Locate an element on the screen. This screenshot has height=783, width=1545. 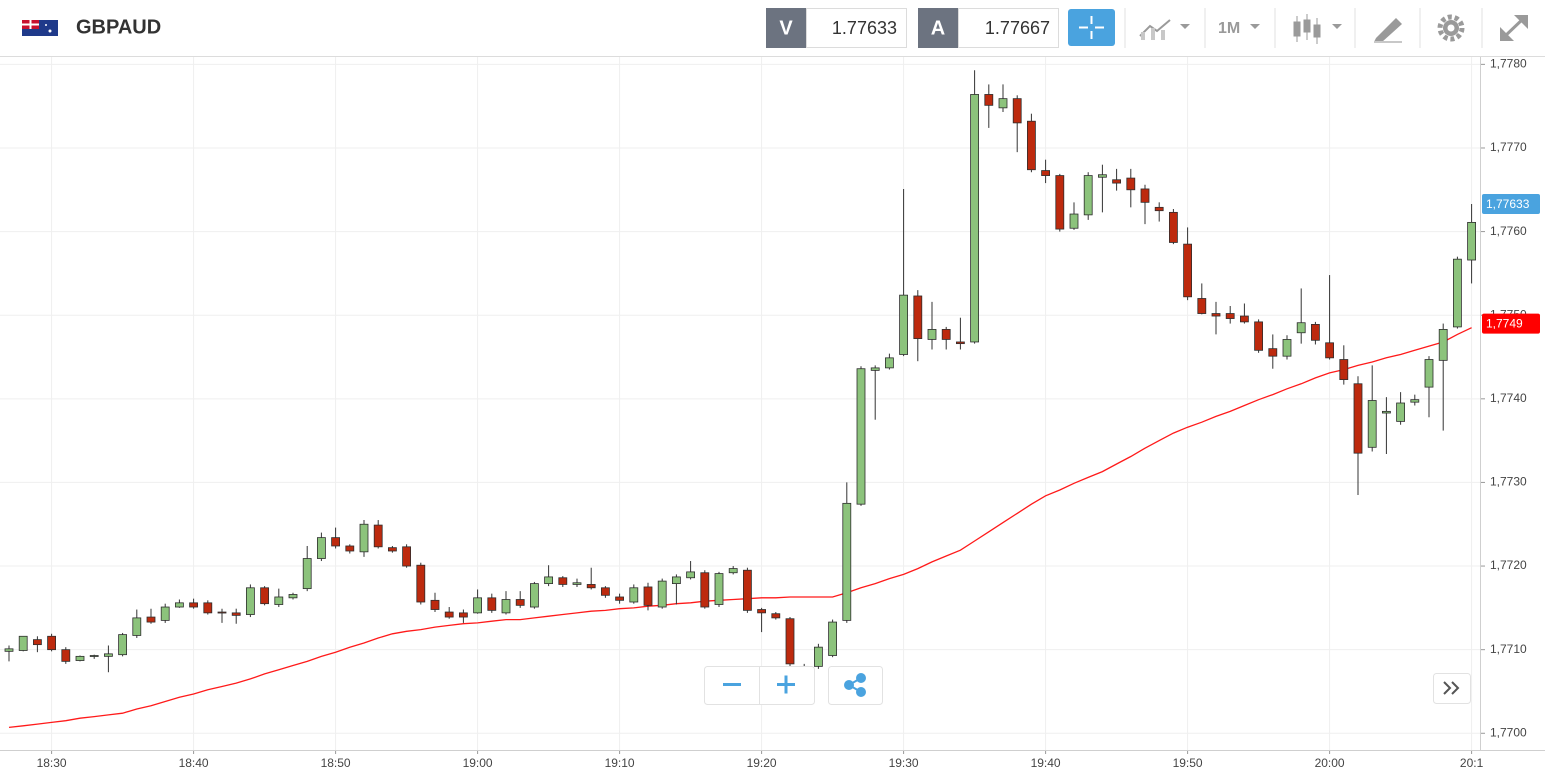
price-label: 1,77633 is located at coordinates (1508, 204).